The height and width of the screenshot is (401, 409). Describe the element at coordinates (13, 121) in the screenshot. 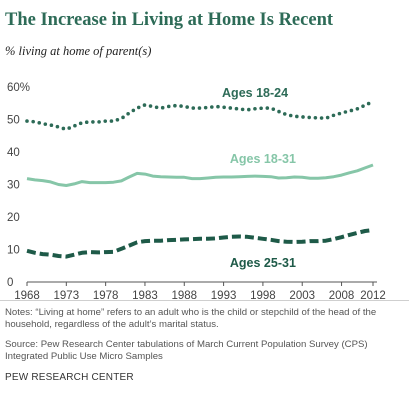

I see `y-tick-label: 50` at that location.